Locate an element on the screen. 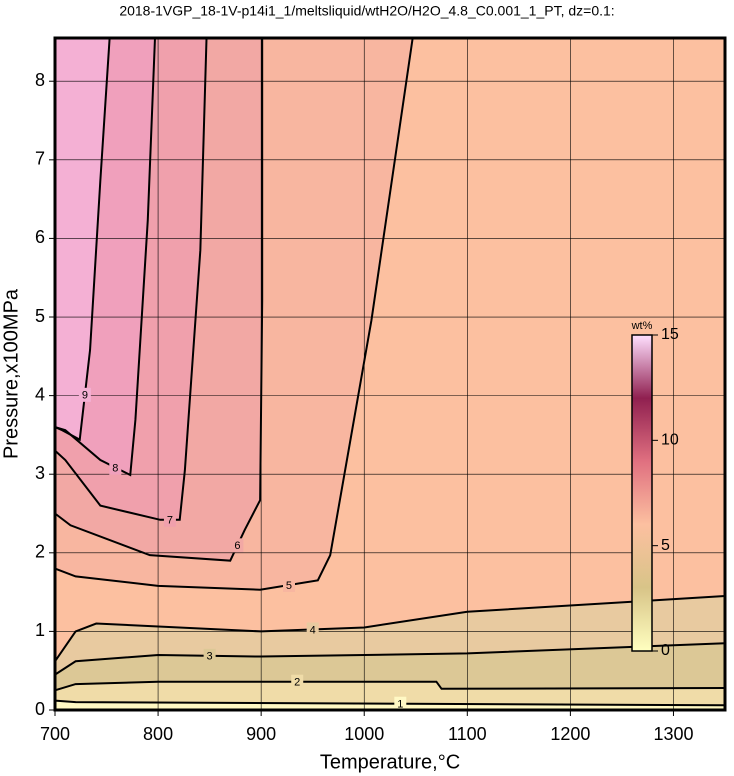 This screenshot has width=734, height=776. x-tick-label: 1000 is located at coordinates (364, 734).